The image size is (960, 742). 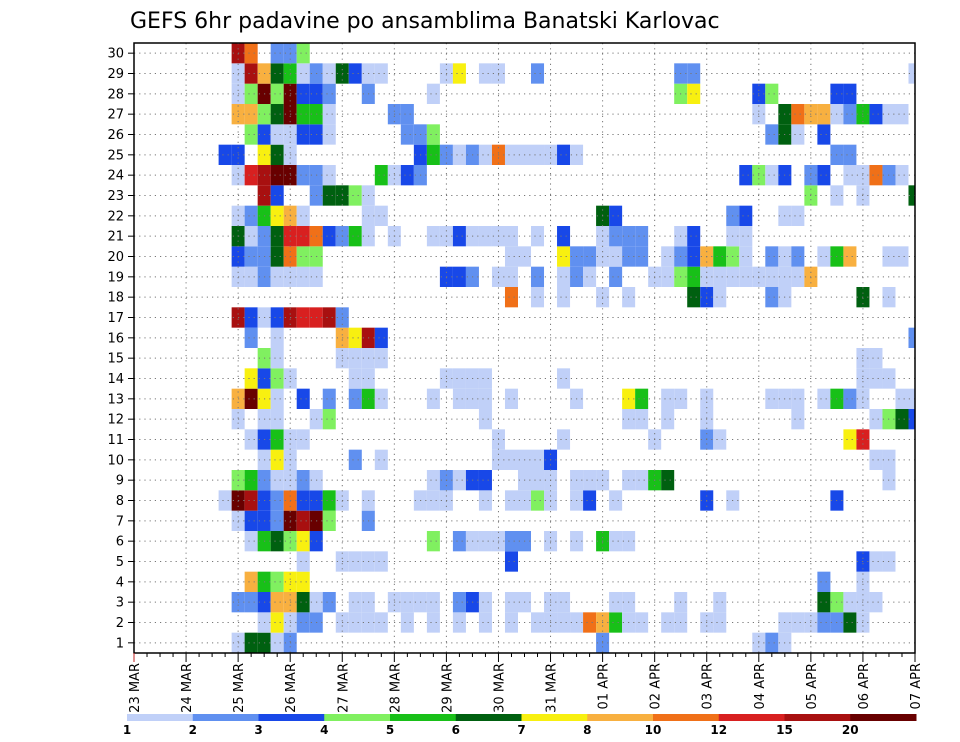 What do you see at coordinates (115, 237) in the screenshot?
I see `y-tick-label: 21` at bounding box center [115, 237].